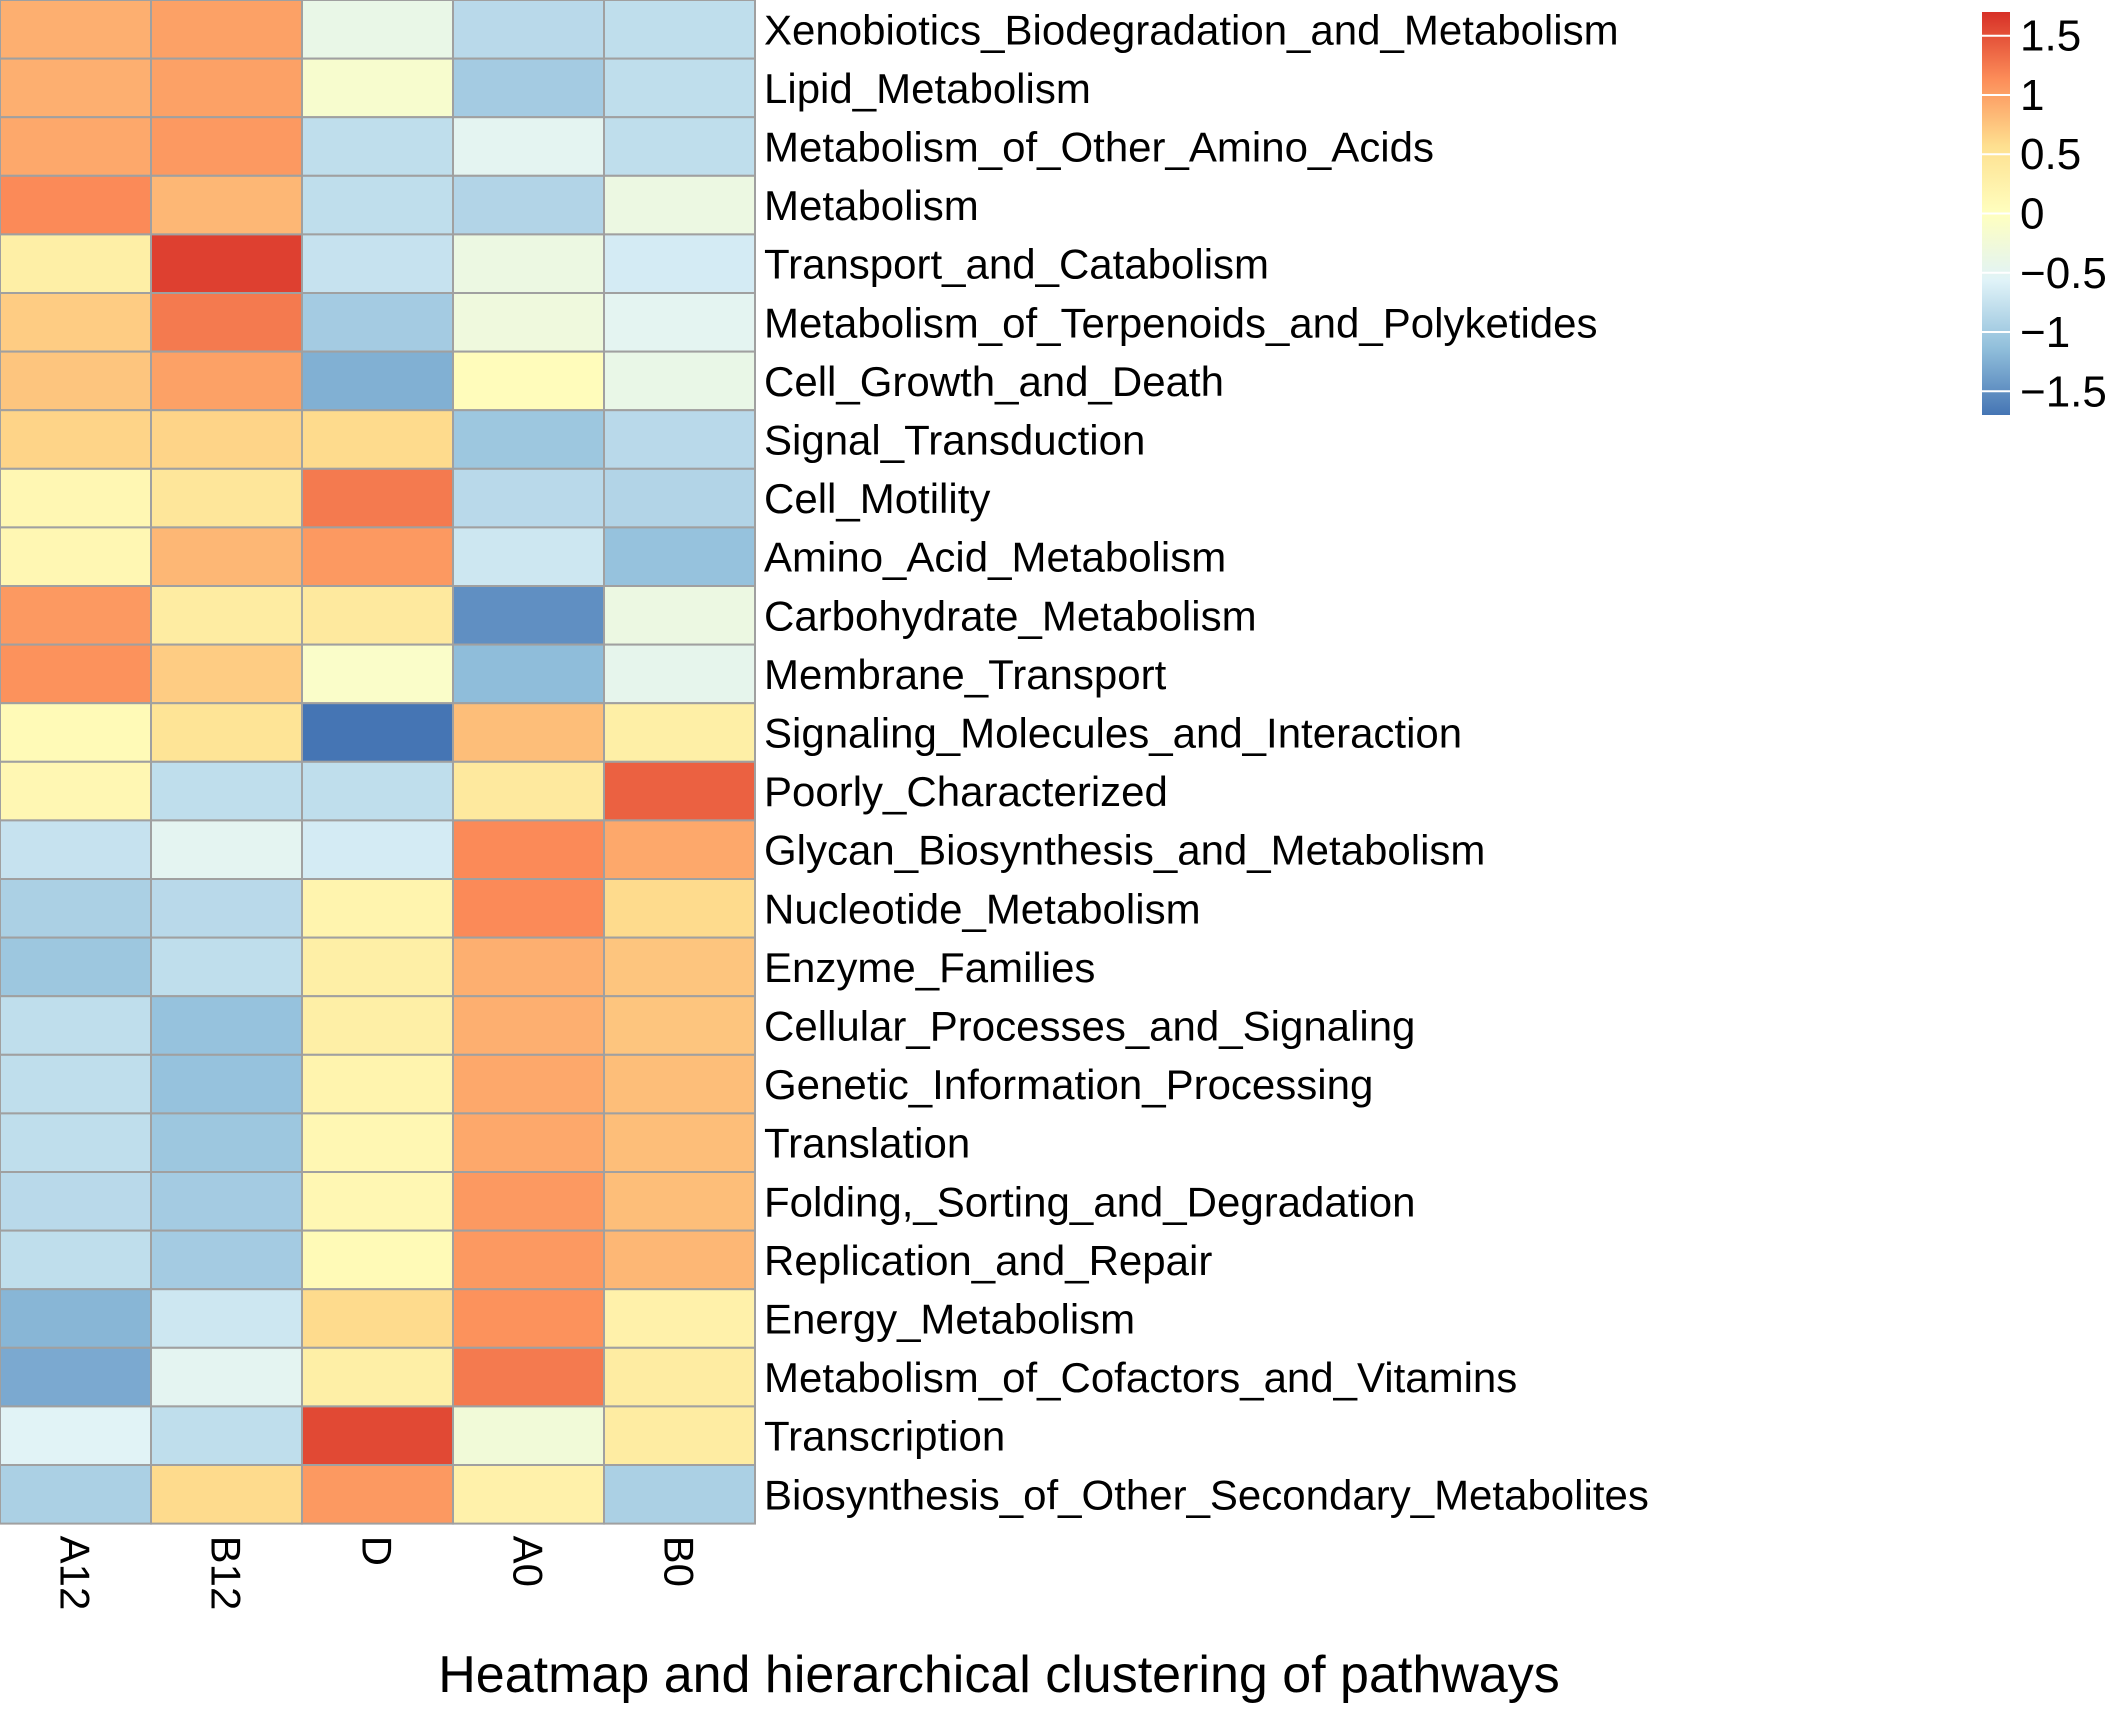 The image size is (2126, 1713). What do you see at coordinates (2063, 273) in the screenshot?
I see `legend-tick-label: −0.5` at bounding box center [2063, 273].